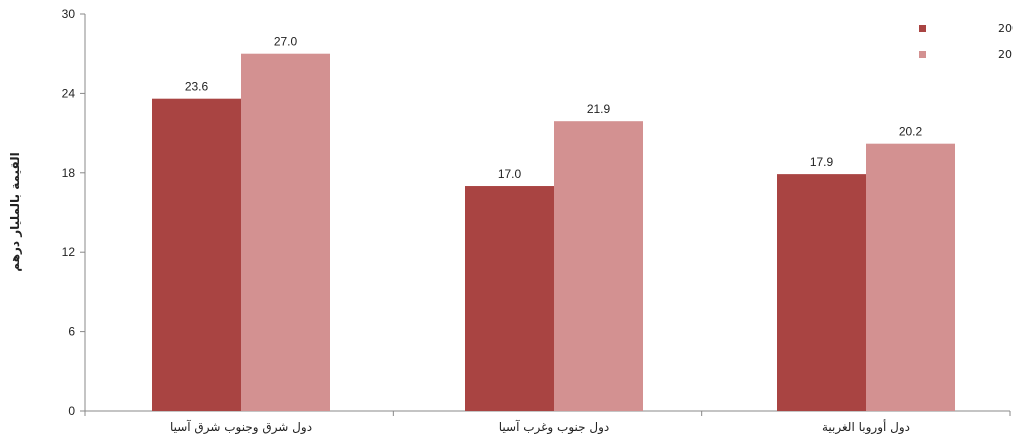  Describe the element at coordinates (69, 14) in the screenshot. I see `y-tick-label: 30` at that location.